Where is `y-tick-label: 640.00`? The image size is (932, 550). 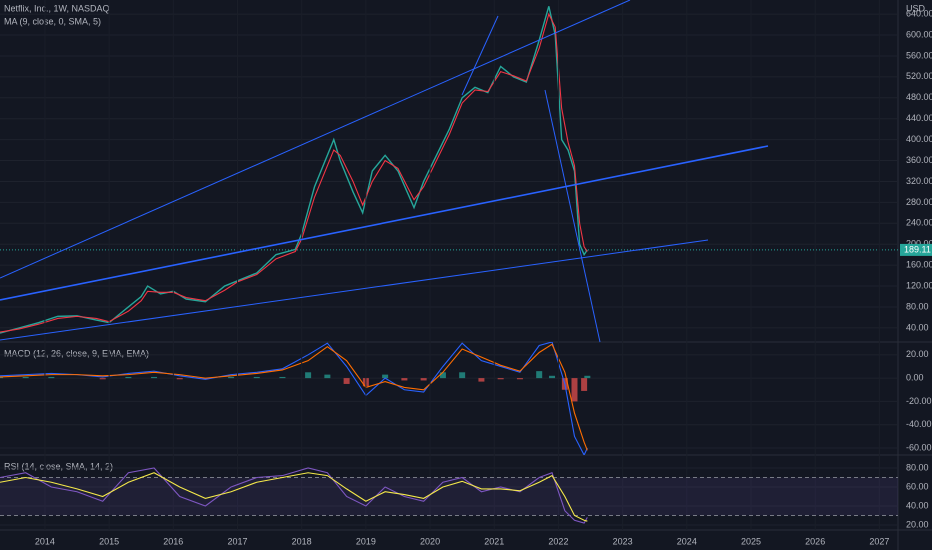
y-tick-label: 640.00 is located at coordinates (919, 13).